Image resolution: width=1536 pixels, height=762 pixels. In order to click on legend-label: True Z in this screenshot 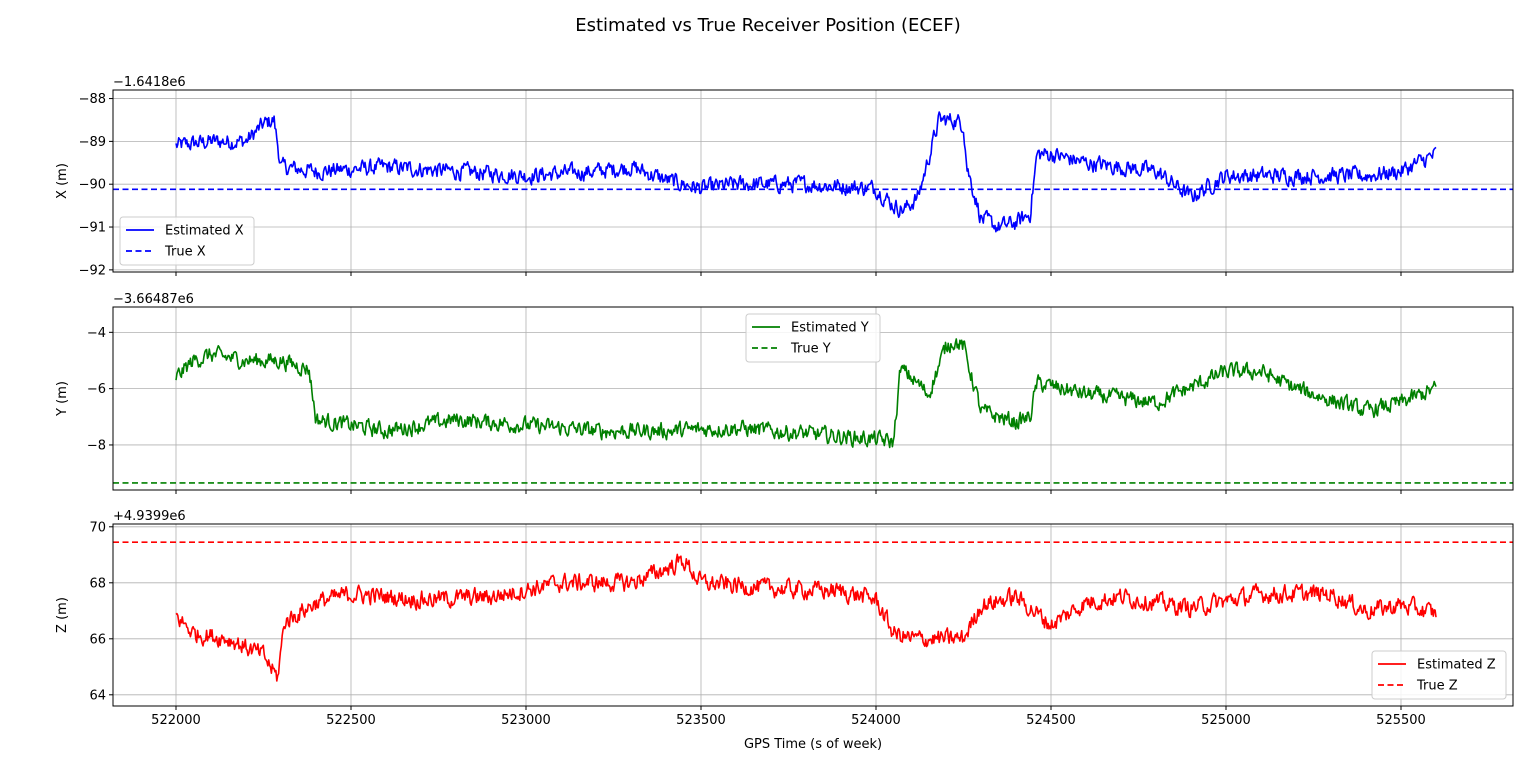, I will do `click(1437, 686)`.